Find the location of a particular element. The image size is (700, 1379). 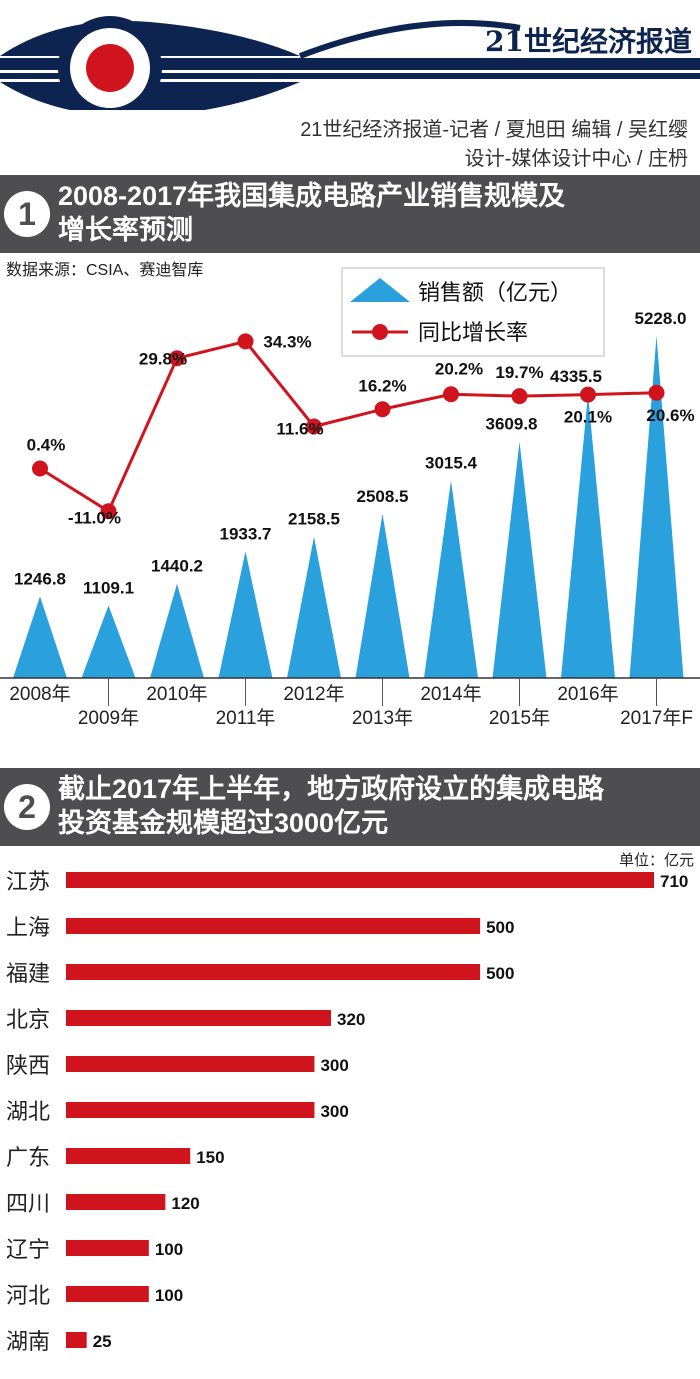

section1-title-line2: 增长率预测 is located at coordinates (125, 230).